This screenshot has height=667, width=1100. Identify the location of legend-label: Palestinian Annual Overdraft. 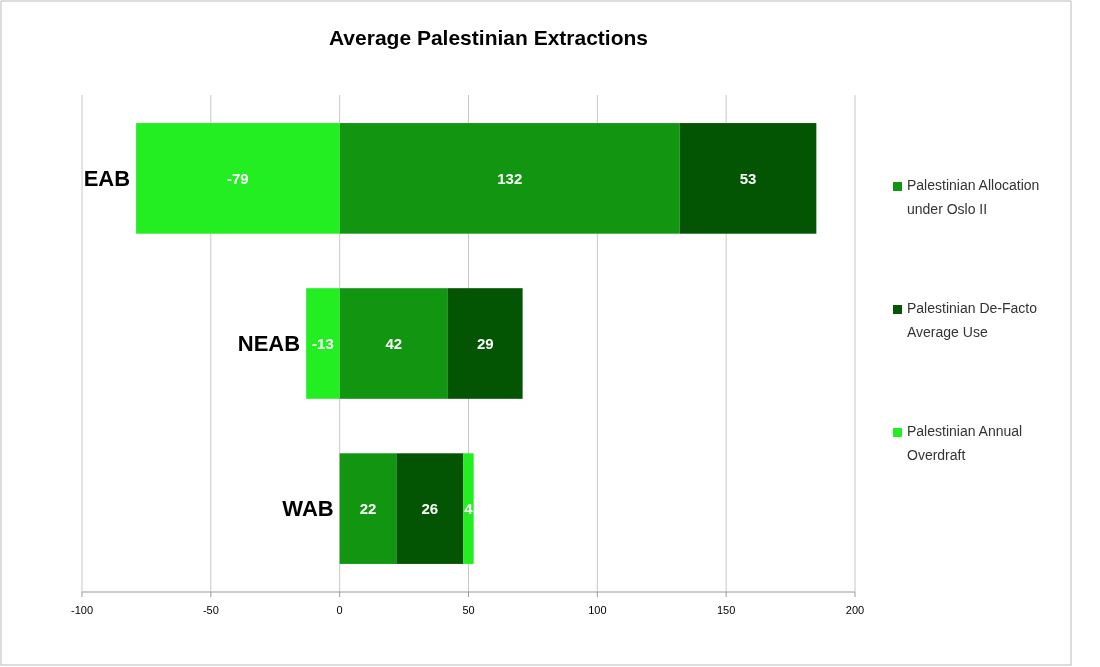
(965, 443).